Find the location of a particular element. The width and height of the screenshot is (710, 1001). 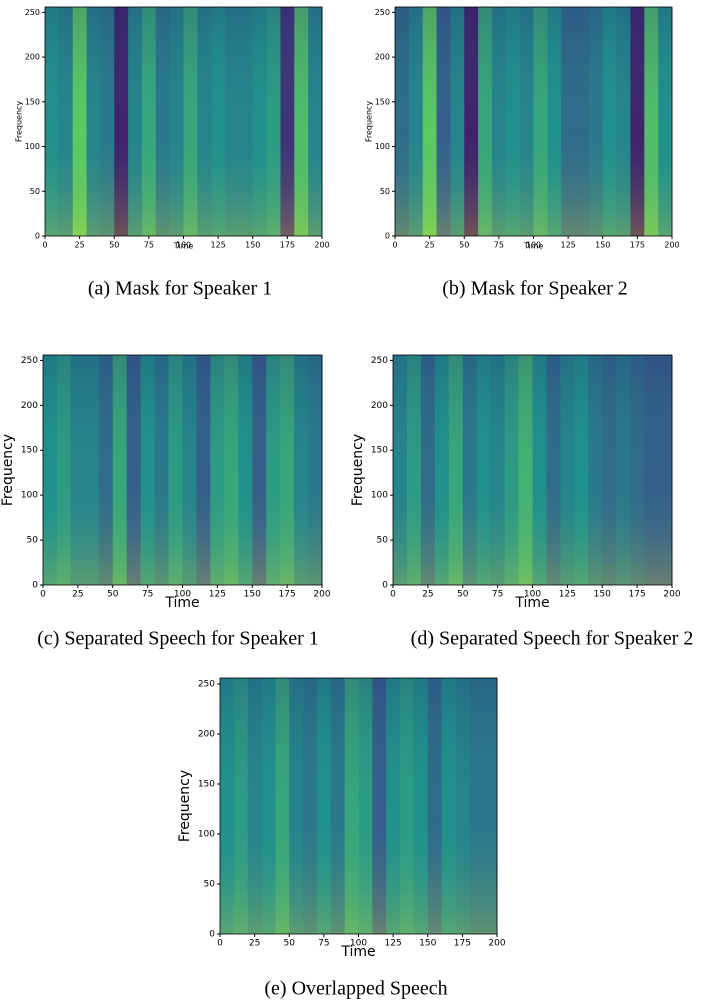

caption: (c) Separated Speech for Speaker 1 is located at coordinates (178, 639).